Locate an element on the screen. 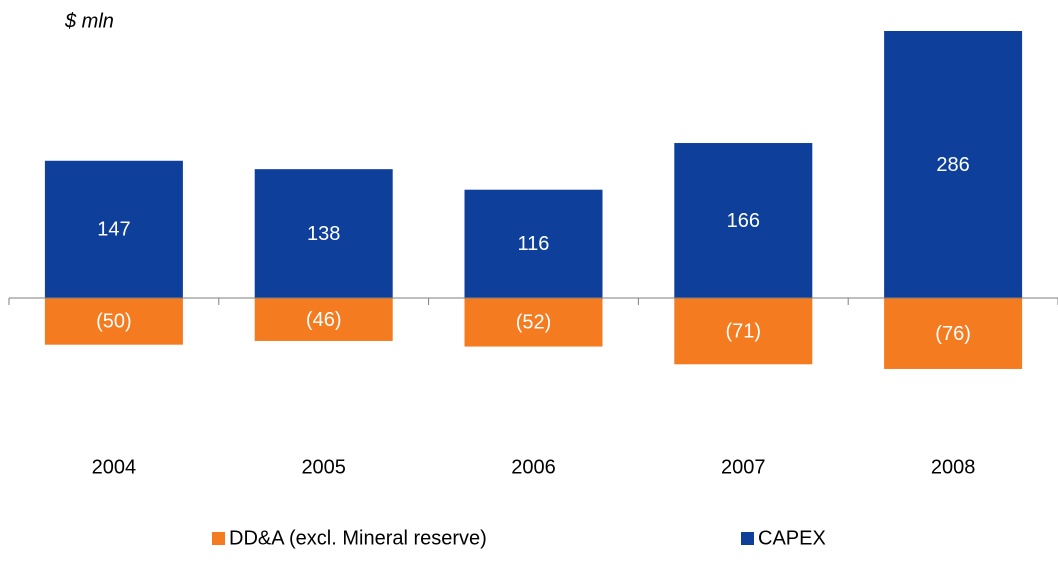 The width and height of the screenshot is (1058, 577). data-label: (52) is located at coordinates (534, 323).